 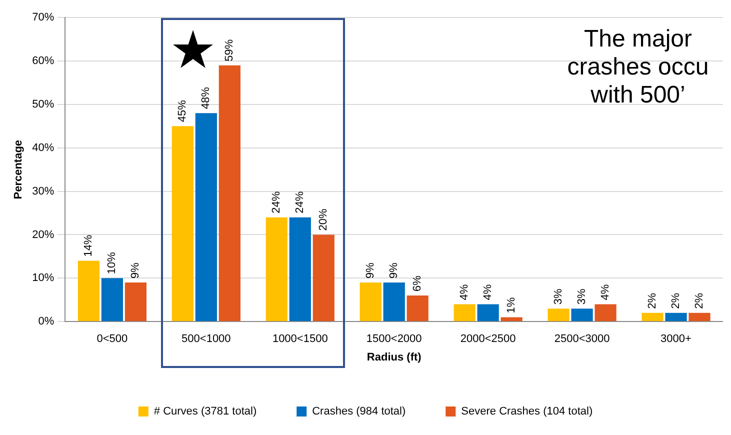 I want to click on data-label: 48%, so click(x=206, y=98).